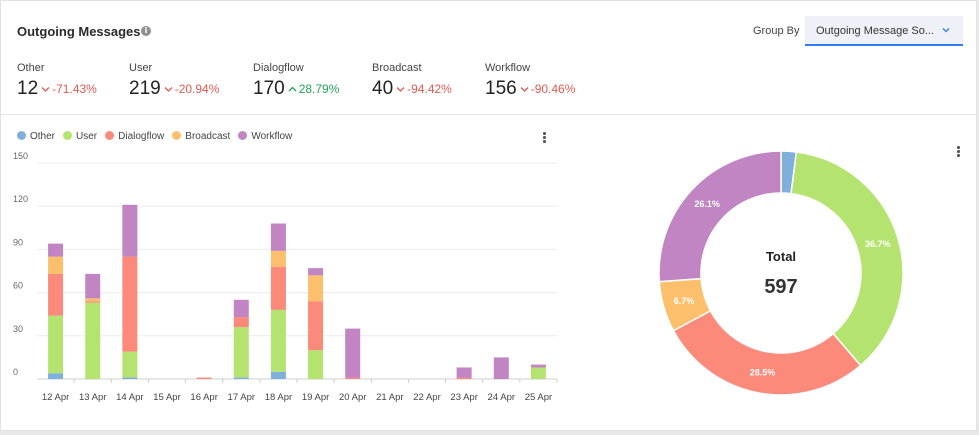  Describe the element at coordinates (763, 372) in the screenshot. I see `donut-slice-label: 28.5%` at that location.